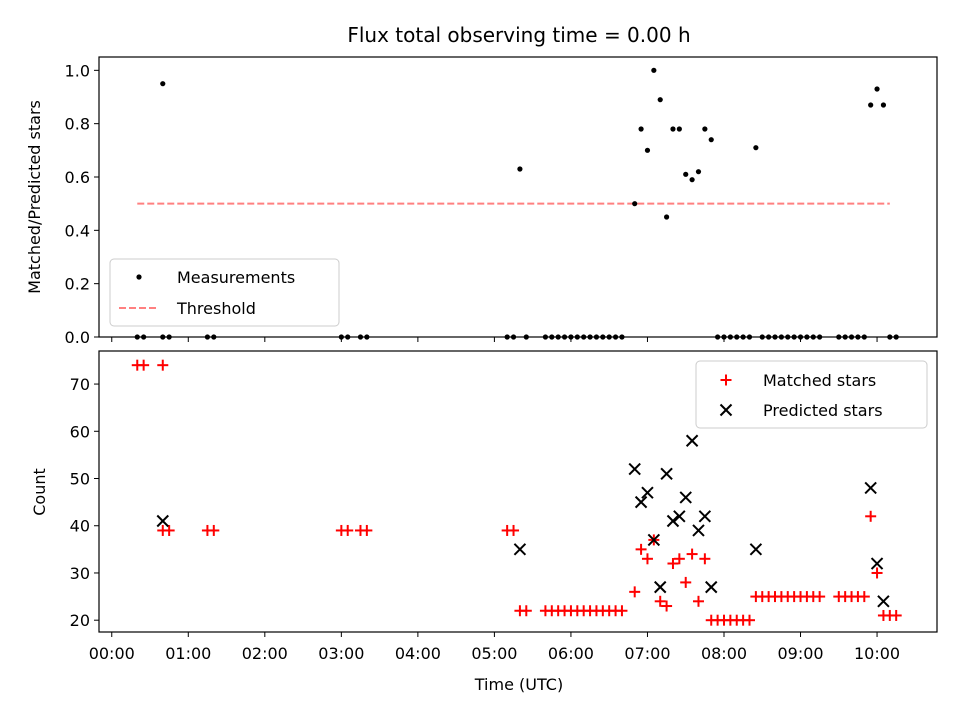 The image size is (960, 720). What do you see at coordinates (418, 653) in the screenshot?
I see `bottom-x-tick-label: 04:00` at bounding box center [418, 653].